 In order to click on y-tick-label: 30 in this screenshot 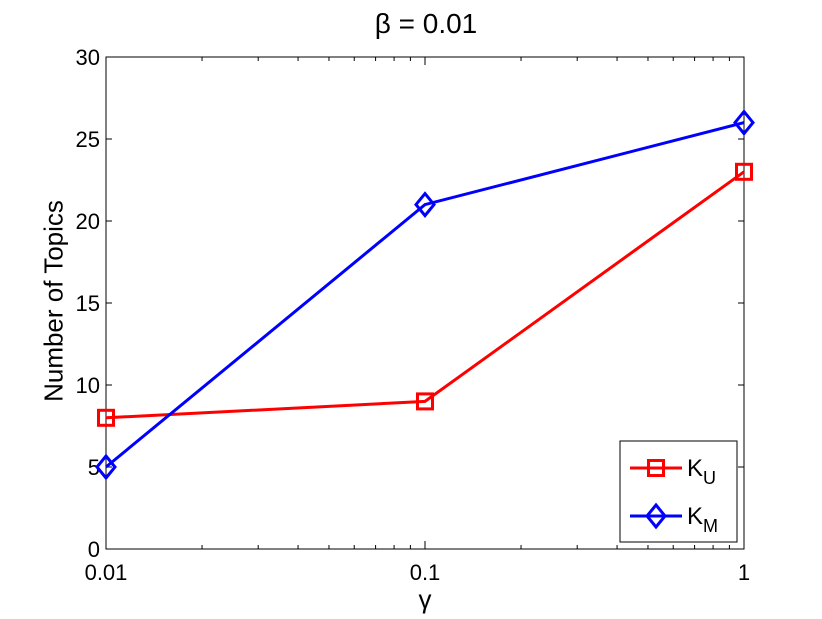, I will do `click(88, 57)`.